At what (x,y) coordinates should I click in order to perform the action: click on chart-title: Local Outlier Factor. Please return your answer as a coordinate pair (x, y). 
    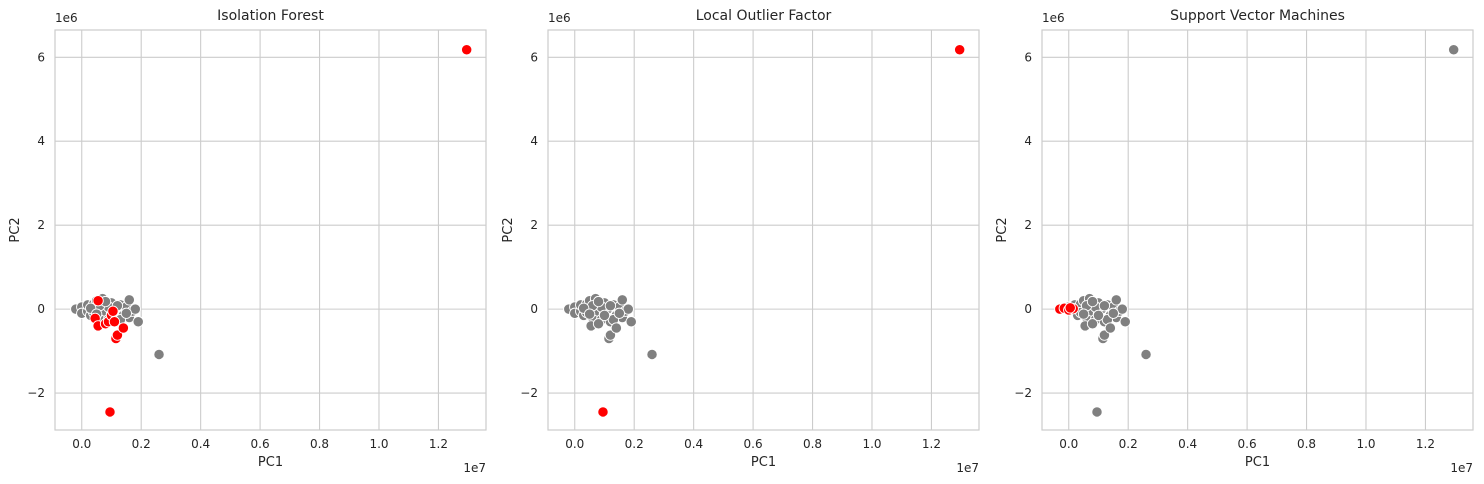
    Looking at the image, I should click on (764, 16).